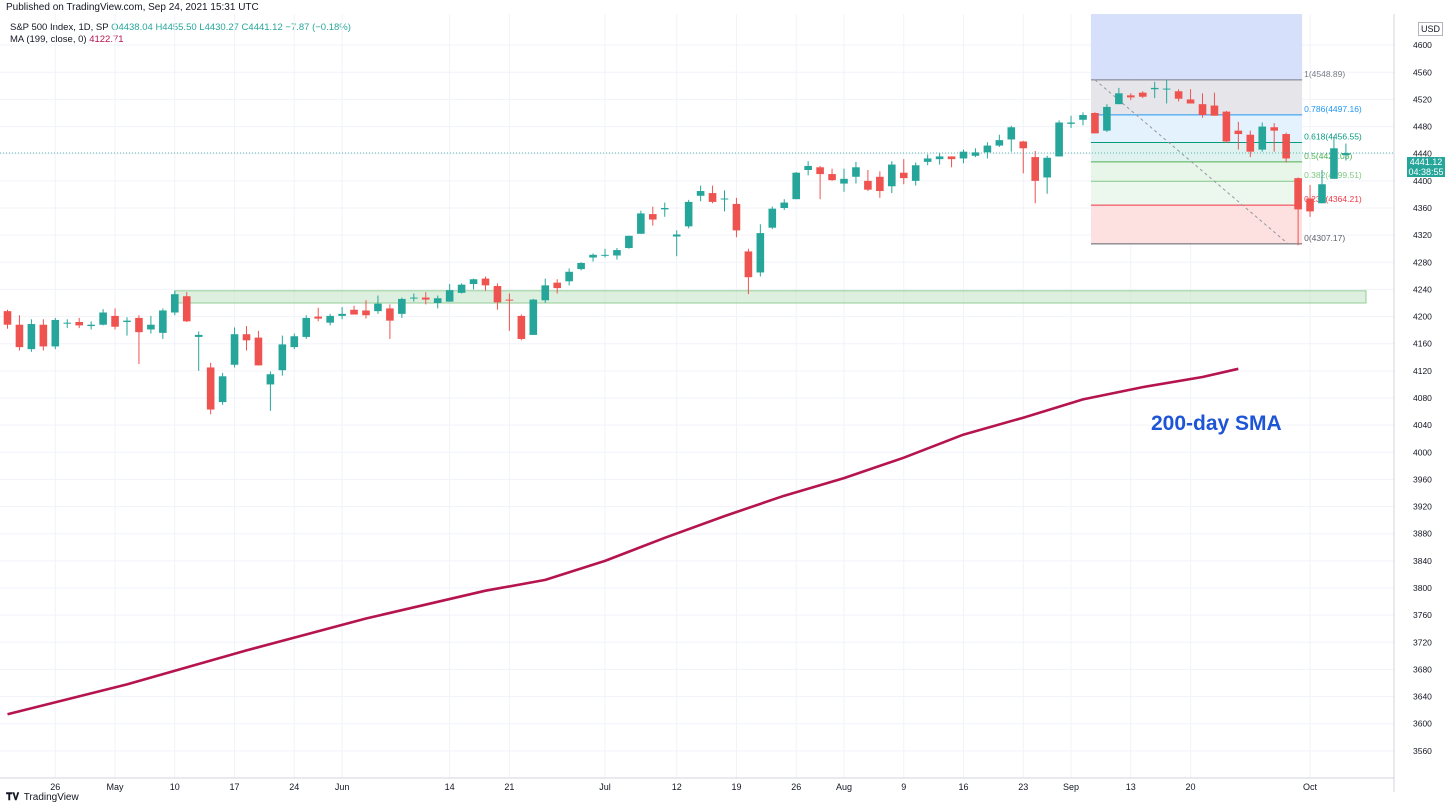  I want to click on fib-level-label: 0.5(4428.03), so click(1328, 156).